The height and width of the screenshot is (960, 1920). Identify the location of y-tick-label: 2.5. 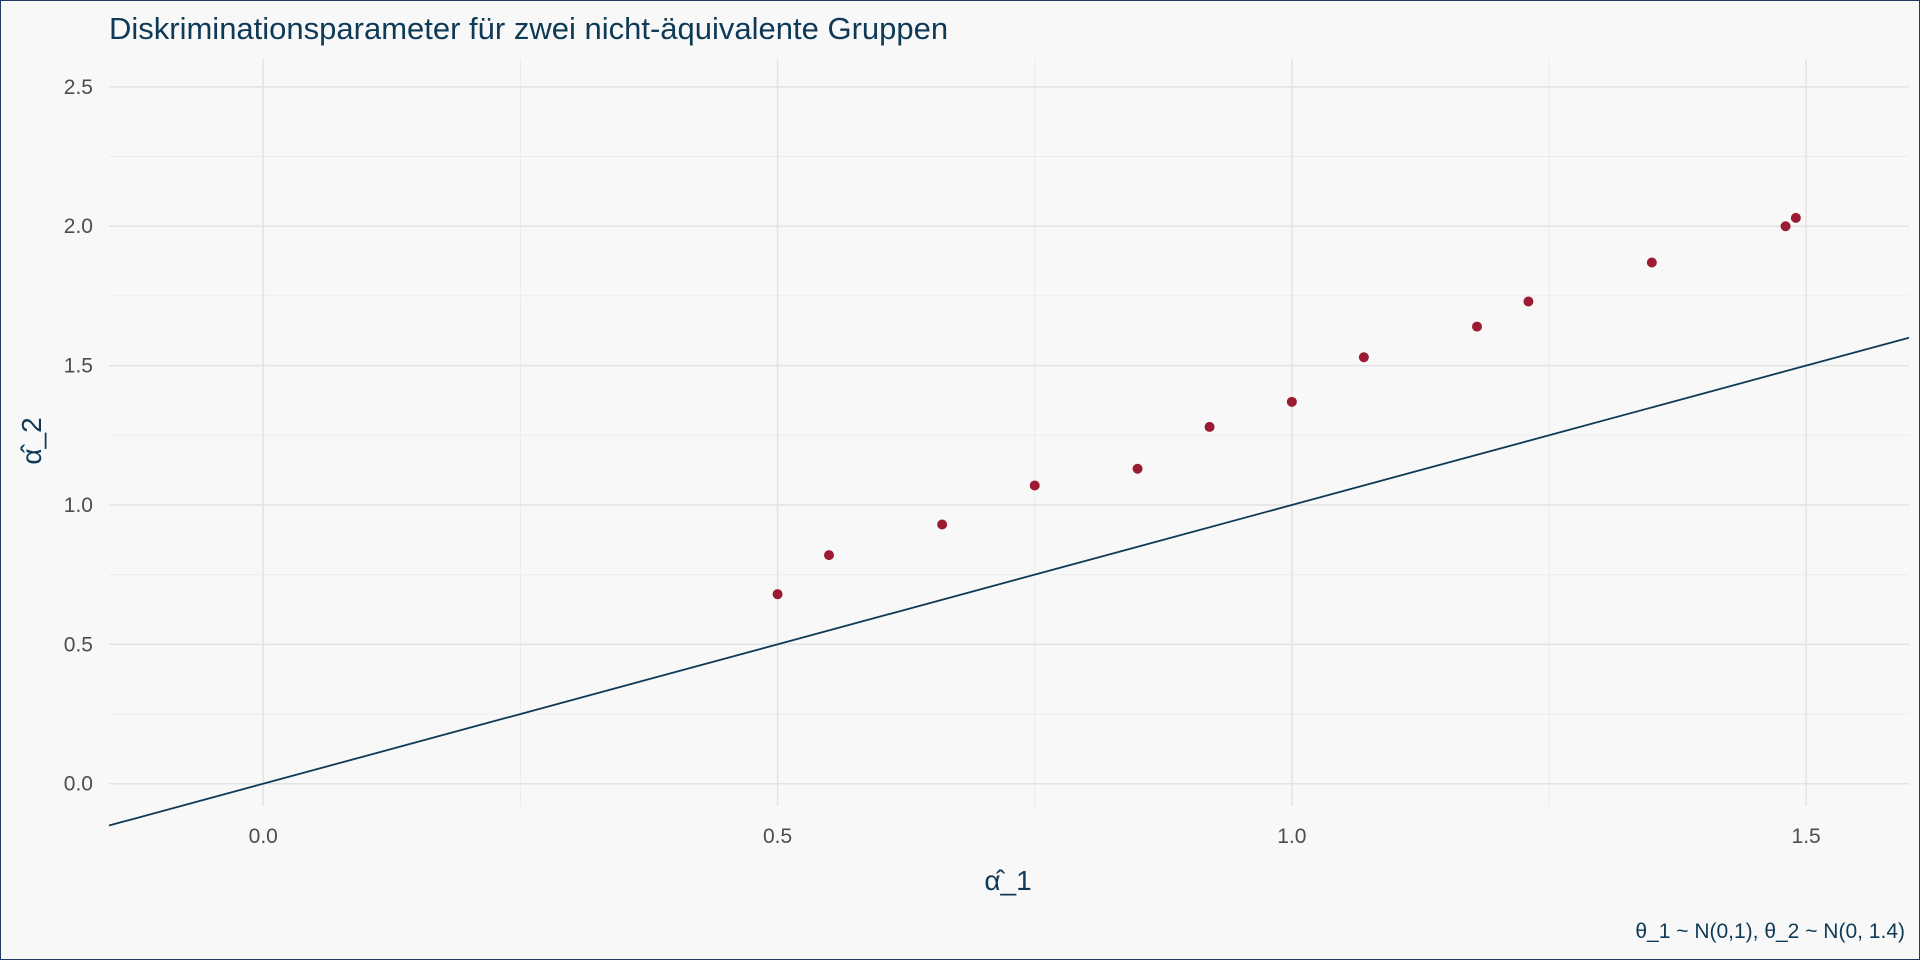
(78, 87).